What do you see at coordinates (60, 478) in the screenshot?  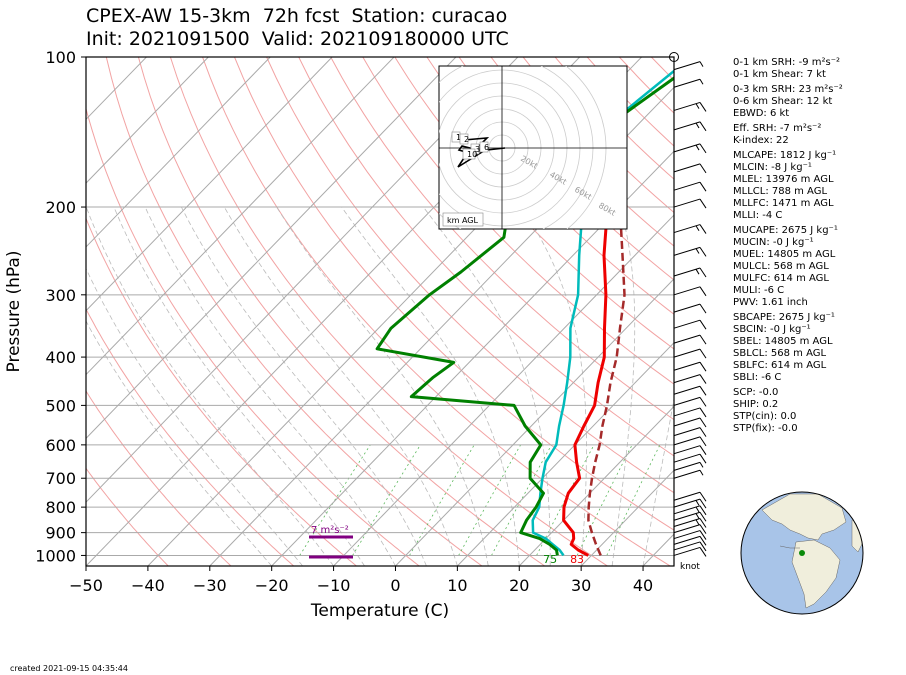 I see `y-tick-label: 700` at bounding box center [60, 478].